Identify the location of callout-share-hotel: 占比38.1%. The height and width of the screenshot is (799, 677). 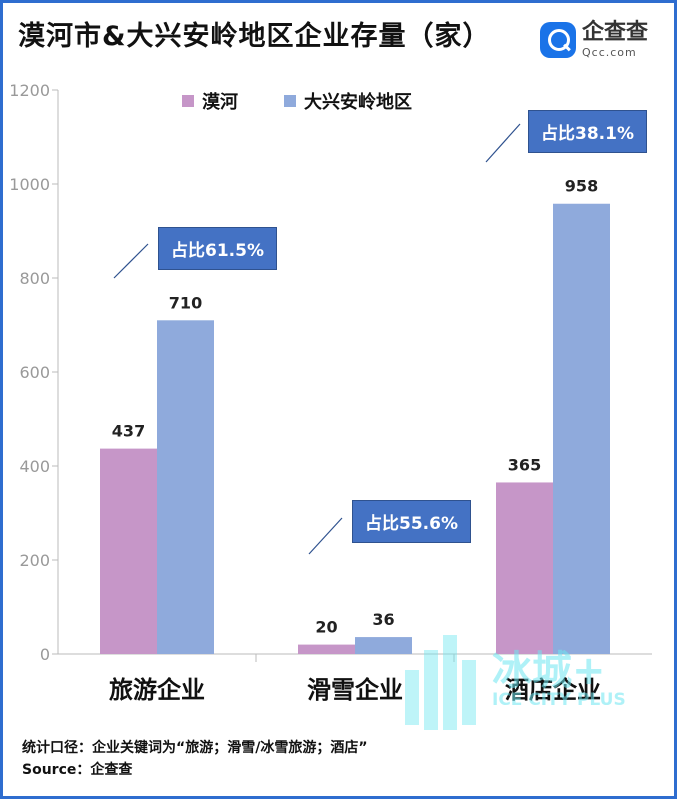
(587, 131).